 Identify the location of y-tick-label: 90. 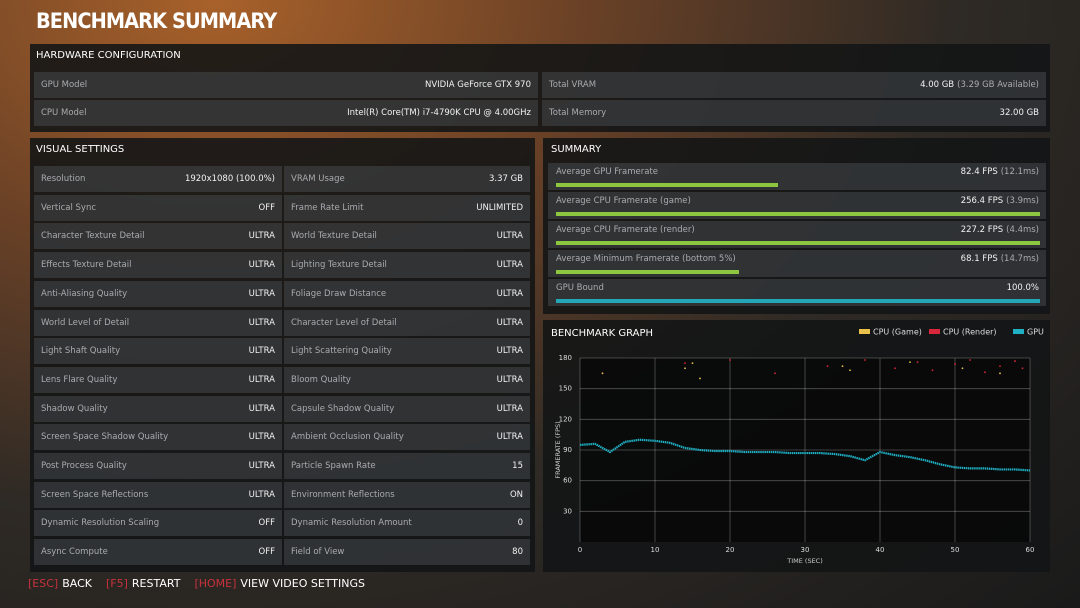
(567, 450).